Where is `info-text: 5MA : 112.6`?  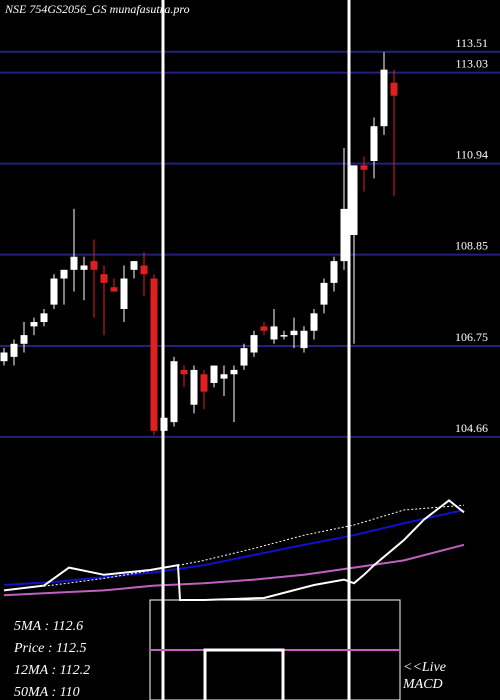 info-text: 5MA : 112.6 is located at coordinates (48, 626).